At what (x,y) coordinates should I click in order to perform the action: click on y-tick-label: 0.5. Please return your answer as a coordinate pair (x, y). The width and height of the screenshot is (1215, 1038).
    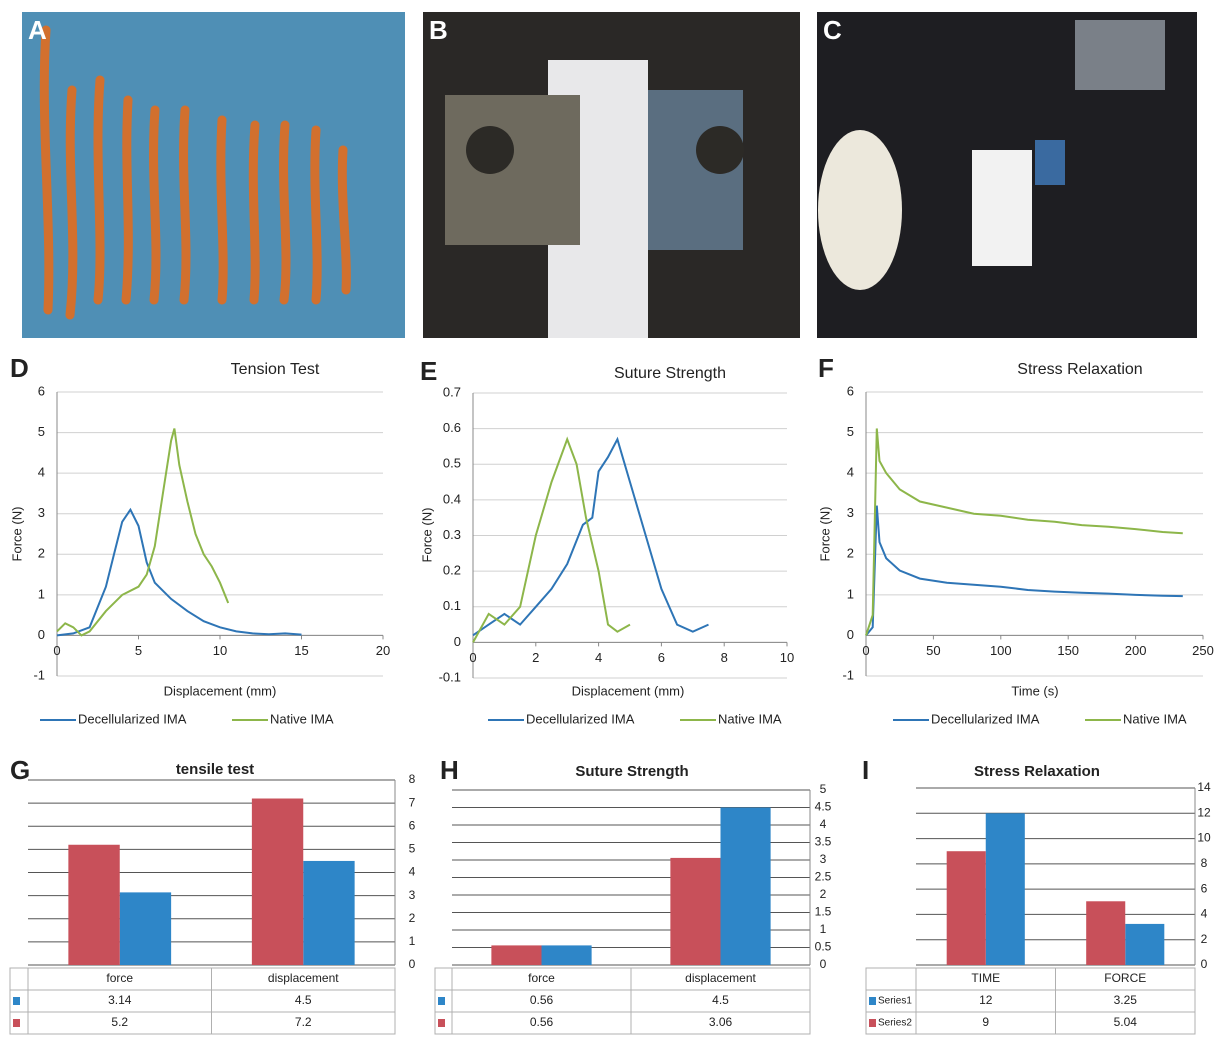
    Looking at the image, I should click on (823, 947).